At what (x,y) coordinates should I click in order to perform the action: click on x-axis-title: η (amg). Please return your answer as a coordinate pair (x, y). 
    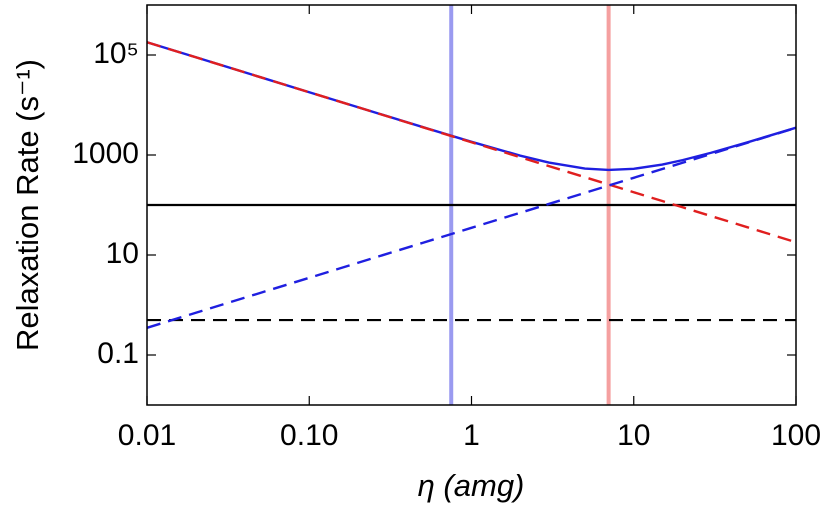
    Looking at the image, I should click on (471, 485).